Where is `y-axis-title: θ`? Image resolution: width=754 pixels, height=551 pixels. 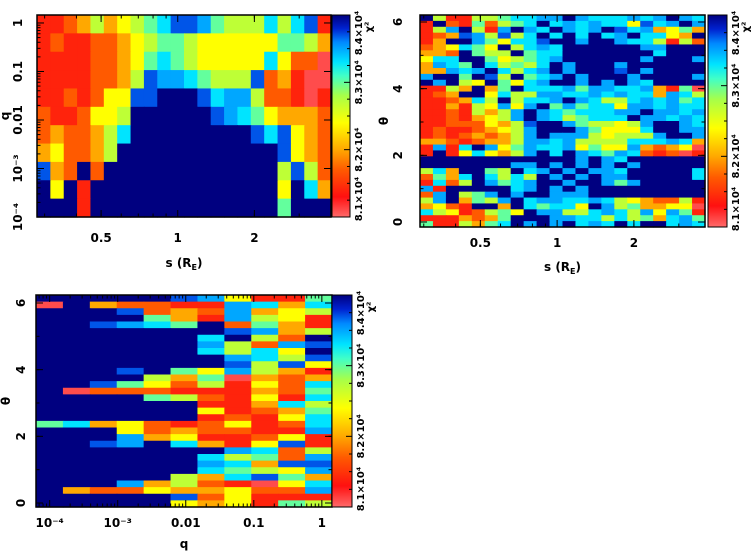 y-axis-title: θ is located at coordinates (384, 121).